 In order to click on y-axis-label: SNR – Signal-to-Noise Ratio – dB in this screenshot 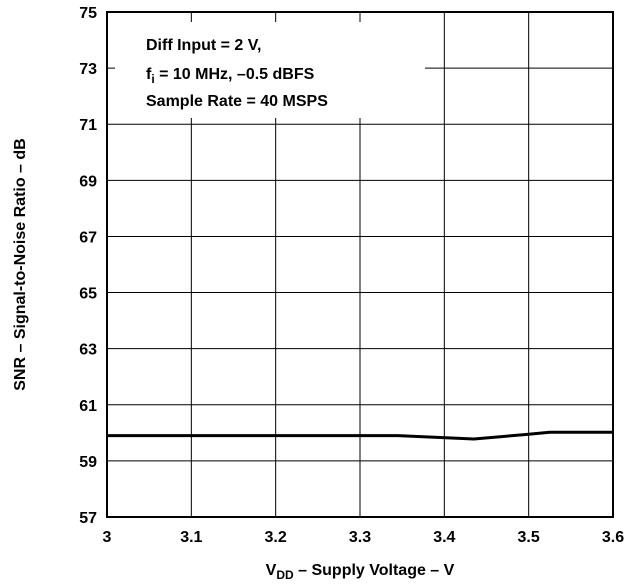, I will do `click(20, 264)`.